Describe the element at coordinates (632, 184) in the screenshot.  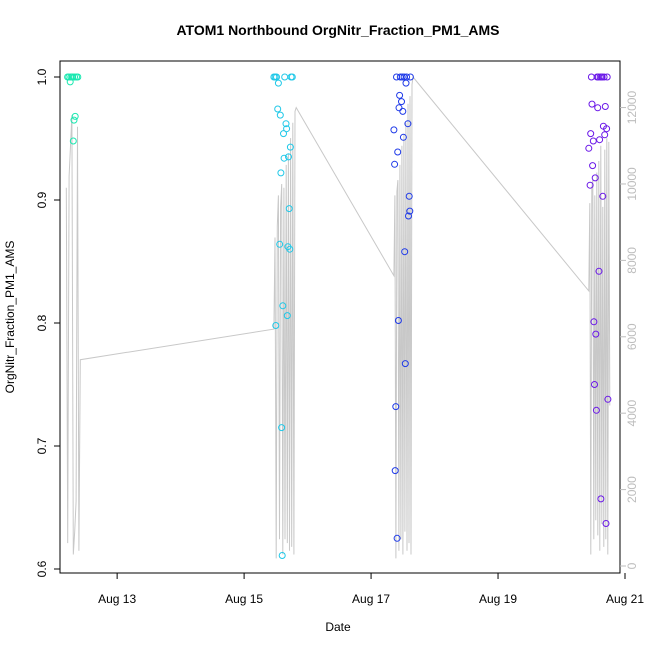
I see `y2-tick-label-5: 10000` at that location.